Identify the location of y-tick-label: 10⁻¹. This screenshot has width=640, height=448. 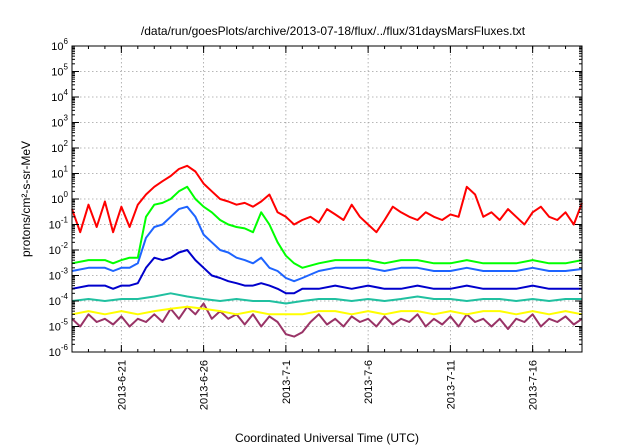
(59, 224).